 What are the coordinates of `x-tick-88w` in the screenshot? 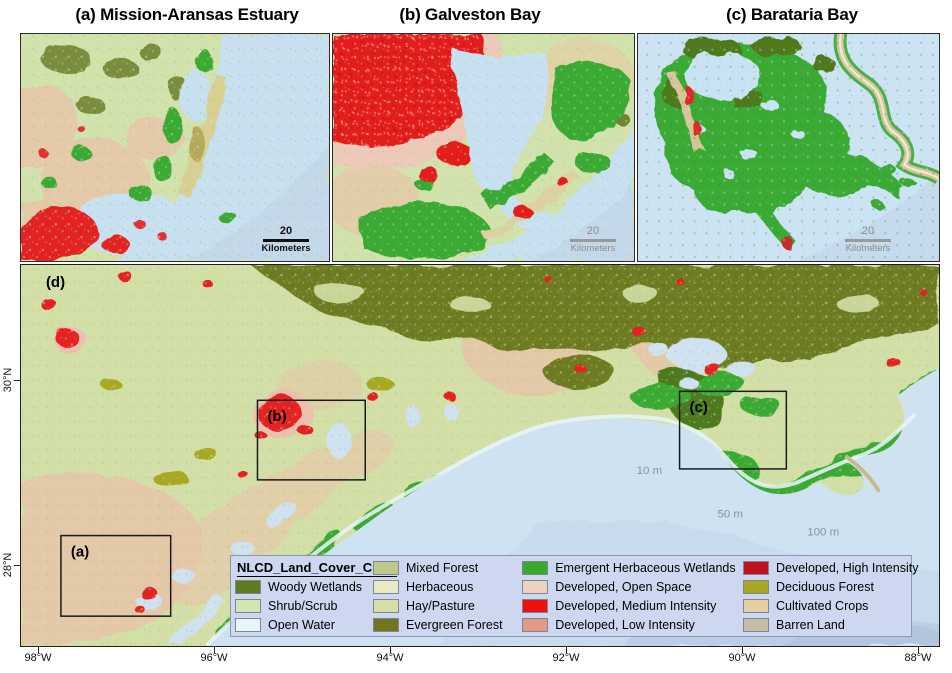 It's located at (918, 650).